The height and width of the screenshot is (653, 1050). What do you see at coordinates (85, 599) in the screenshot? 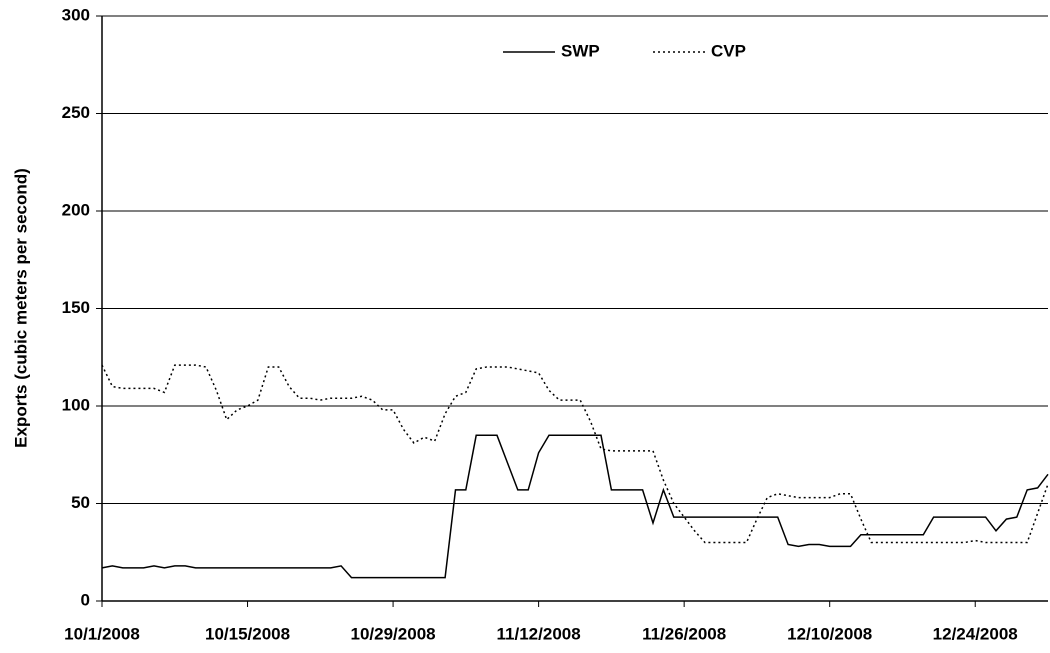
I see `y-tick-label: 0` at bounding box center [85, 599].